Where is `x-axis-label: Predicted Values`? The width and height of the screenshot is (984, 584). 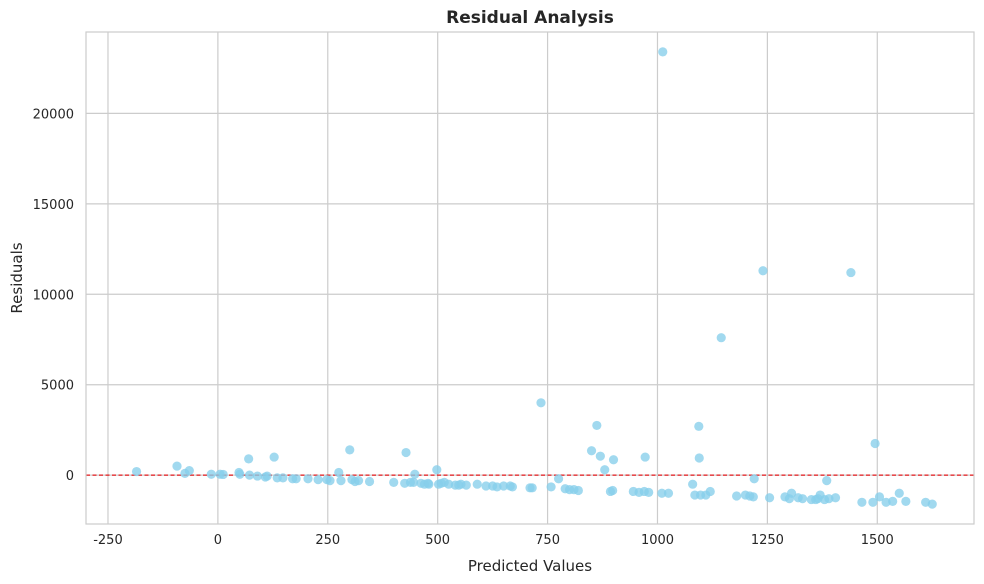 x-axis-label: Predicted Values is located at coordinates (530, 566).